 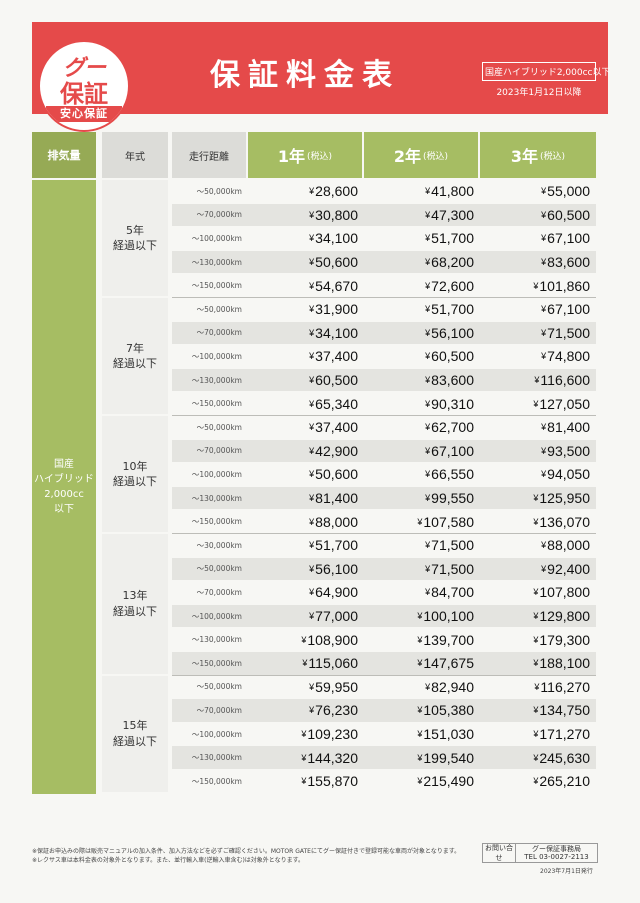 I want to click on price-2year: ¥139,700, so click(x=422, y=639).